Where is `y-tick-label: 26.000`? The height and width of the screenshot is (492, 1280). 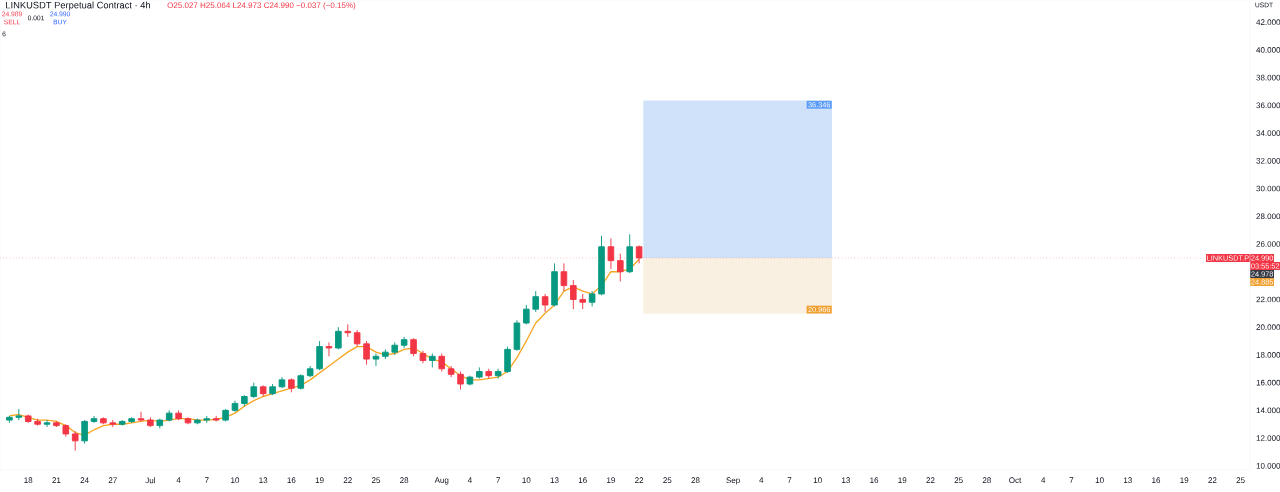
y-tick-label: 26.000 is located at coordinates (1268, 244).